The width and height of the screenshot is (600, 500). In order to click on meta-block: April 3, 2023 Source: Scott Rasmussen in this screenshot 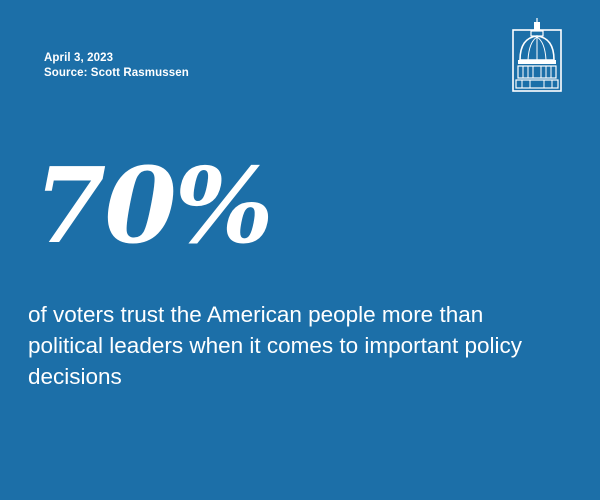, I will do `click(116, 66)`.